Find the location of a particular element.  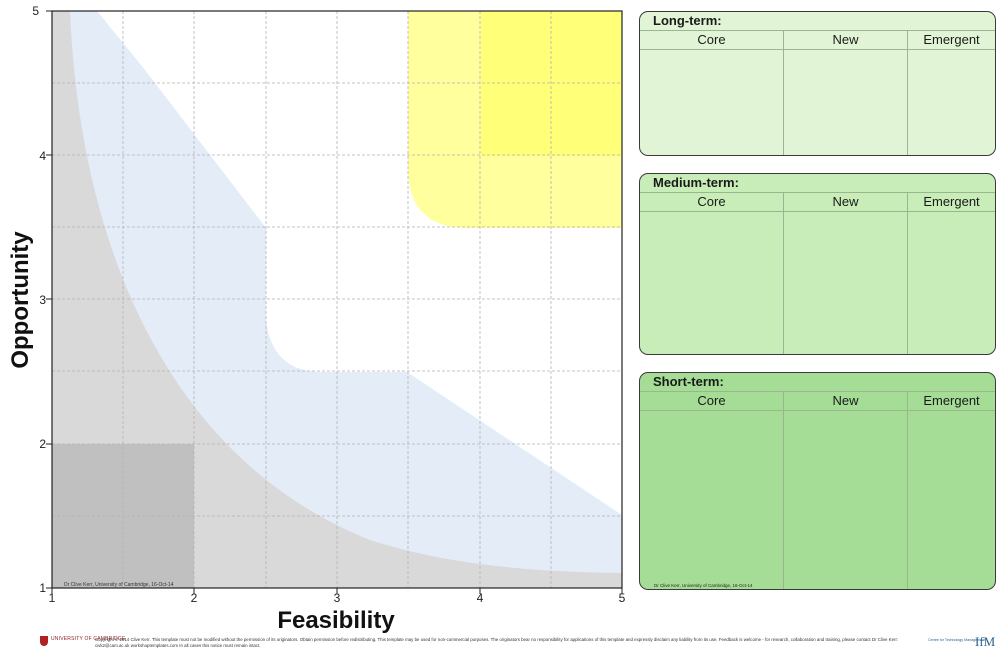

y-tick-label: 5 is located at coordinates (35, 11).